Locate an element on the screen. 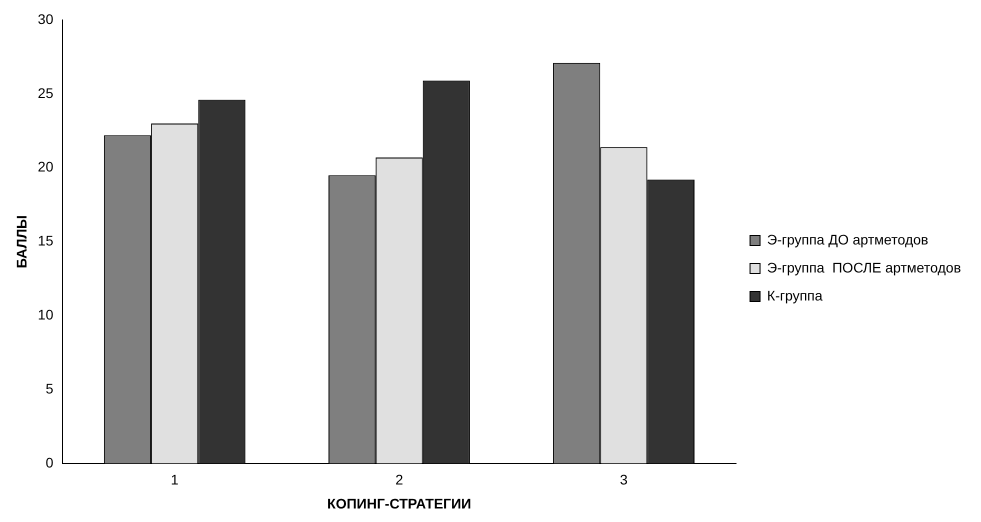  y-tick-label: 15 is located at coordinates (46, 240).